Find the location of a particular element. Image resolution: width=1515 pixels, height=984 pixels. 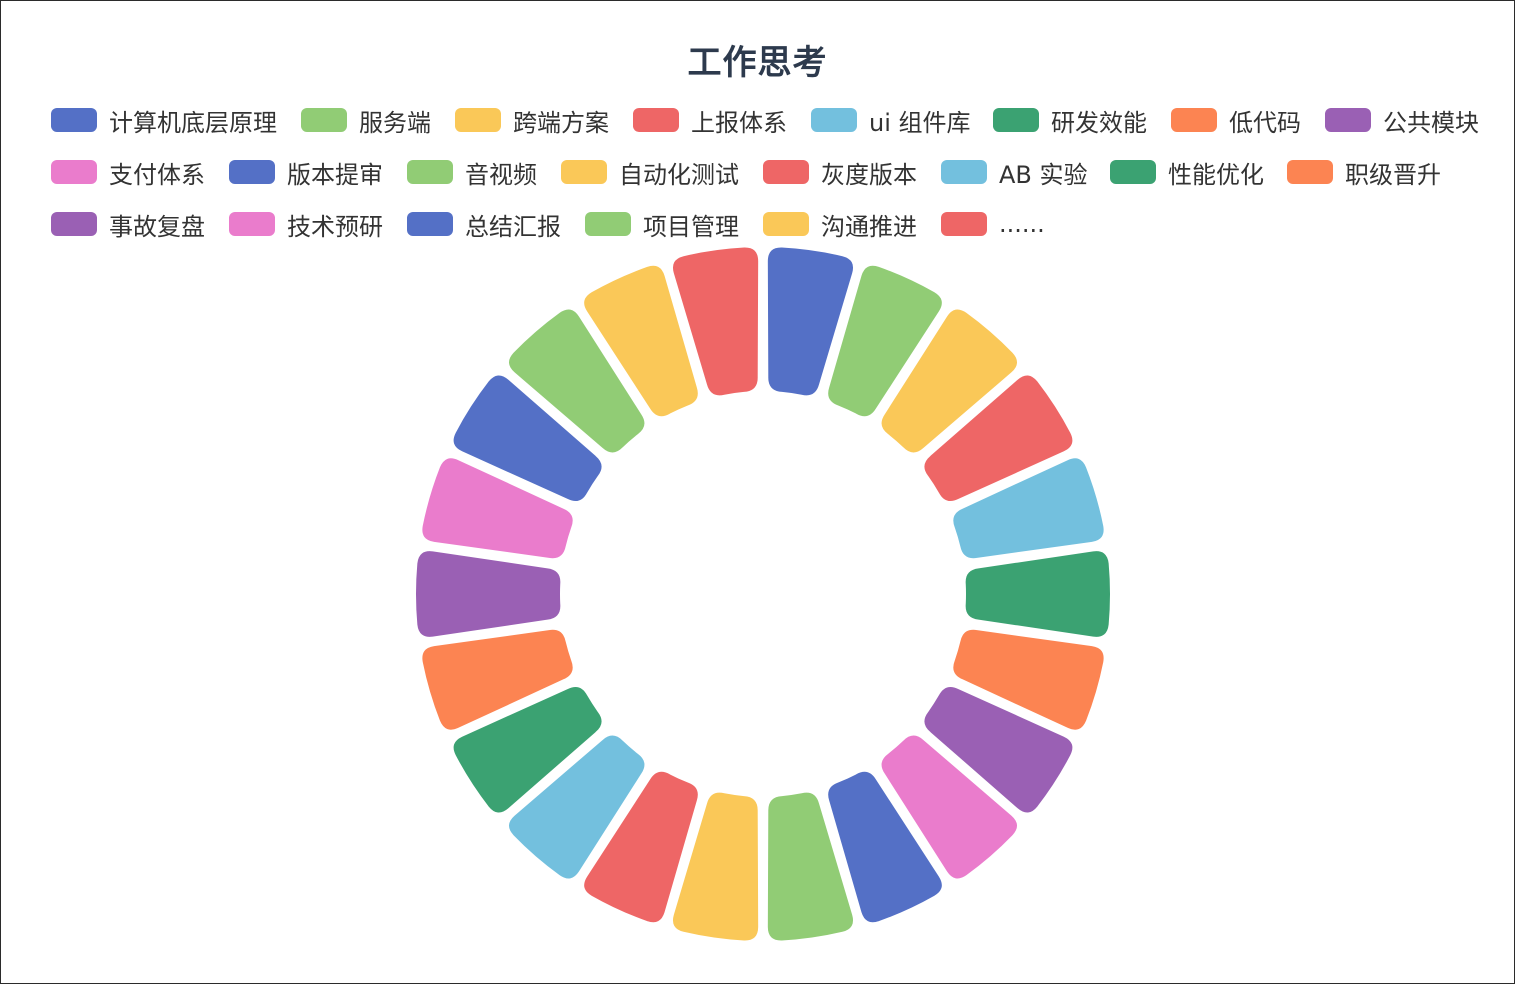

legend-item: 自动化测试 is located at coordinates (650, 172).